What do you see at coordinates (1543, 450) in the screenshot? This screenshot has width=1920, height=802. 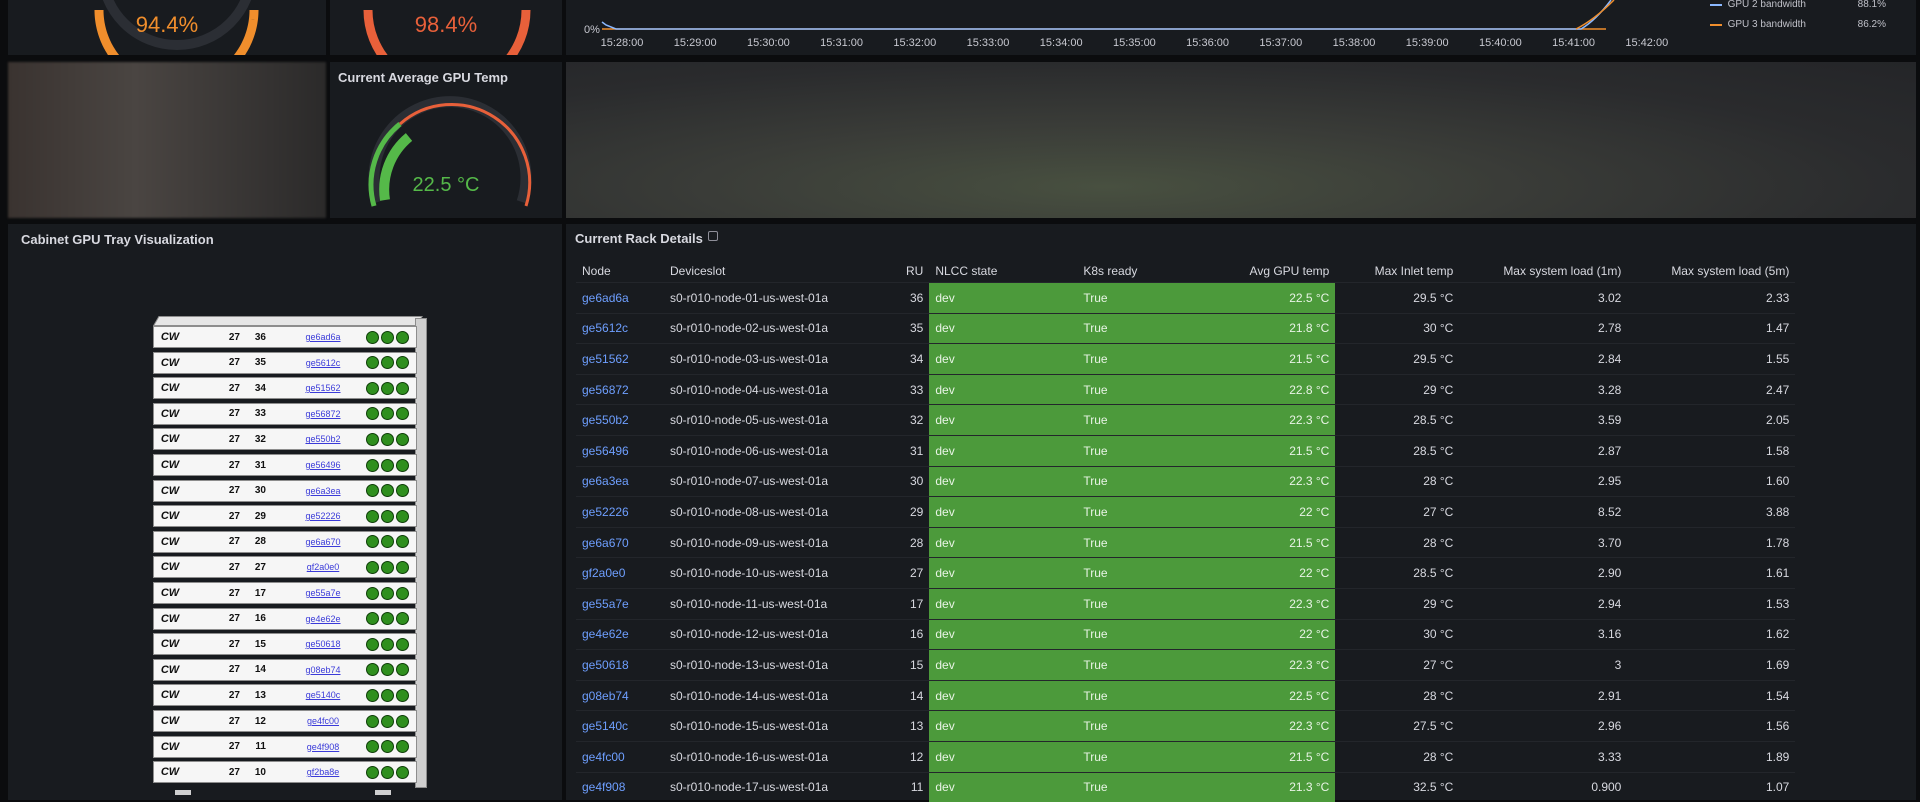 I see `cell-max-load-1m: 2.87` at bounding box center [1543, 450].